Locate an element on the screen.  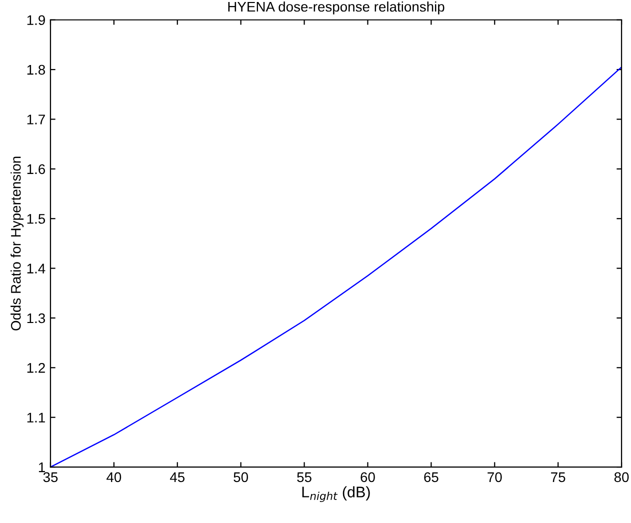
x-tick-label: 55 is located at coordinates (304, 477).